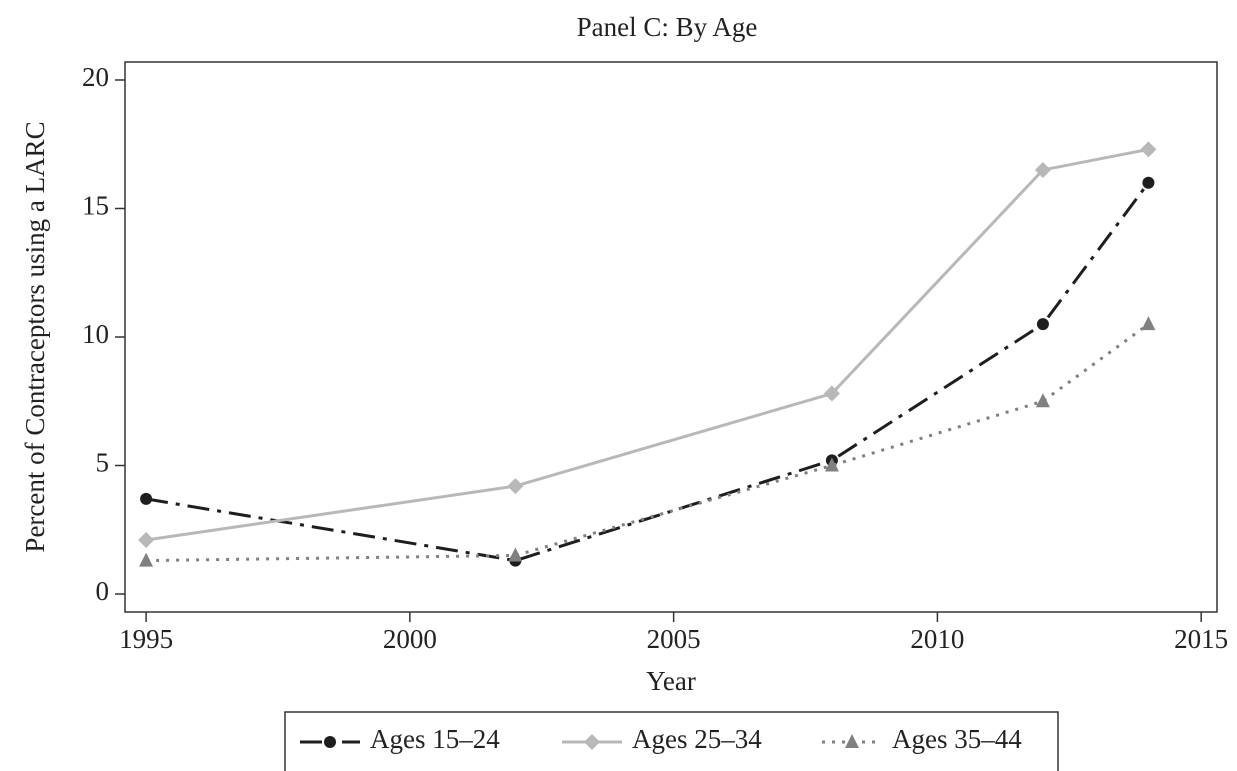  I want to click on x-tick-label: 2015, so click(1201, 639).